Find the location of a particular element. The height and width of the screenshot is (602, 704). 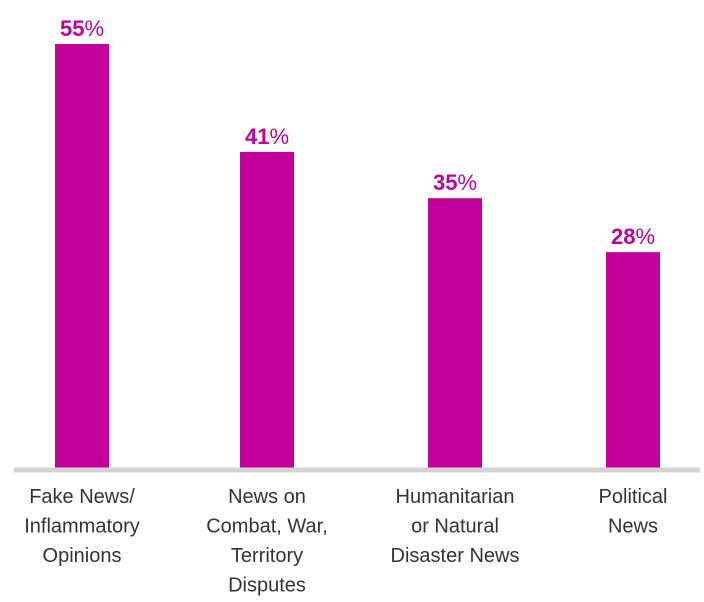

category-label-line: News on is located at coordinates (267, 497).